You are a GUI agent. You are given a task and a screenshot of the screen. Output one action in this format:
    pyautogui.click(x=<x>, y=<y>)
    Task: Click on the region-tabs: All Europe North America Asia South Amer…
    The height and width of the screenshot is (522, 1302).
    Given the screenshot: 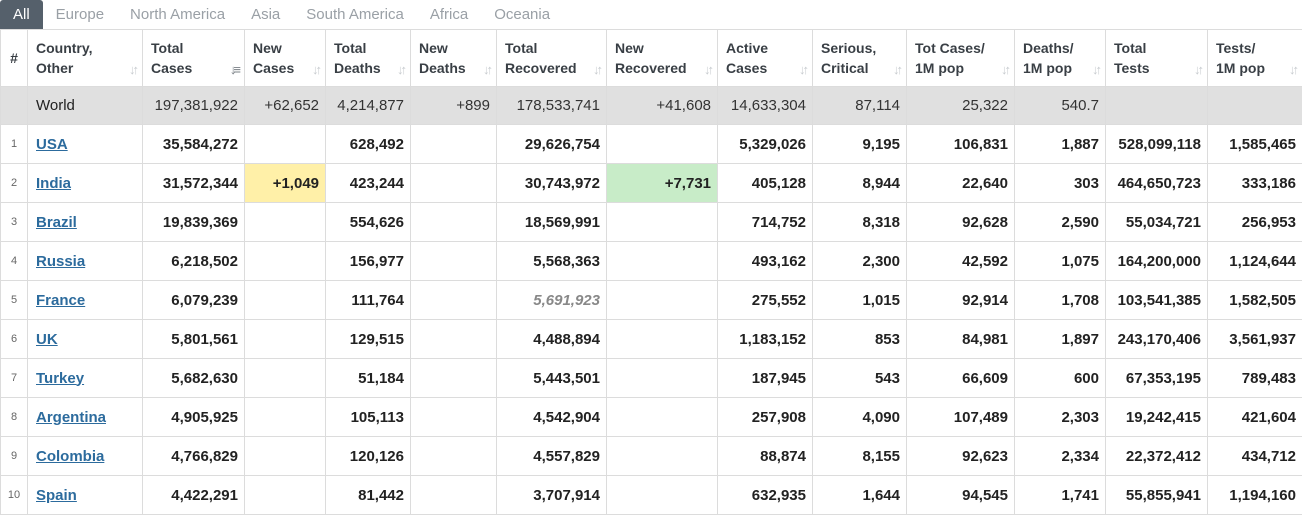 What is the action you would take?
    pyautogui.click(x=651, y=14)
    